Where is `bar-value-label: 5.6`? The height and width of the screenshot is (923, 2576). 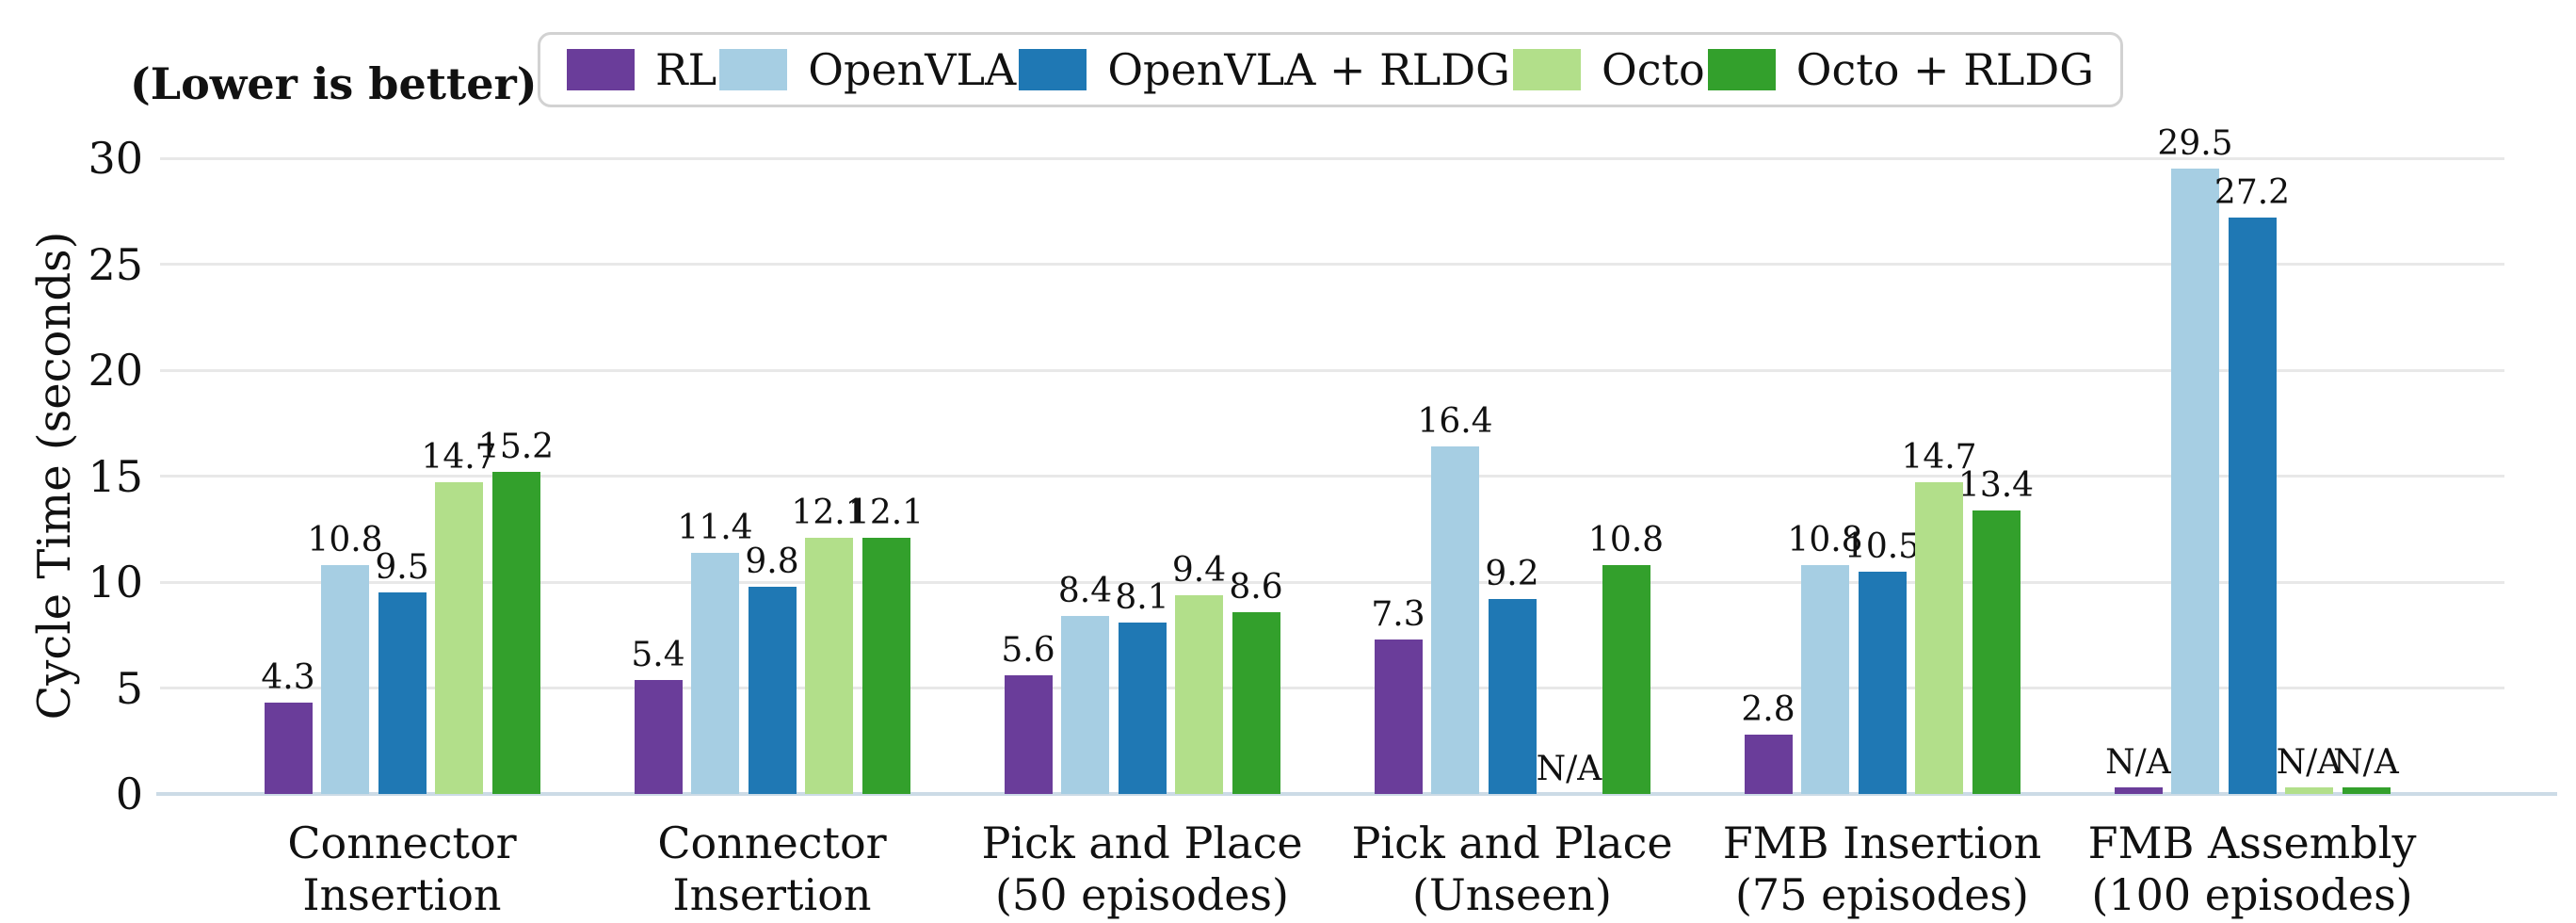
bar-value-label: 5.6 is located at coordinates (1028, 651).